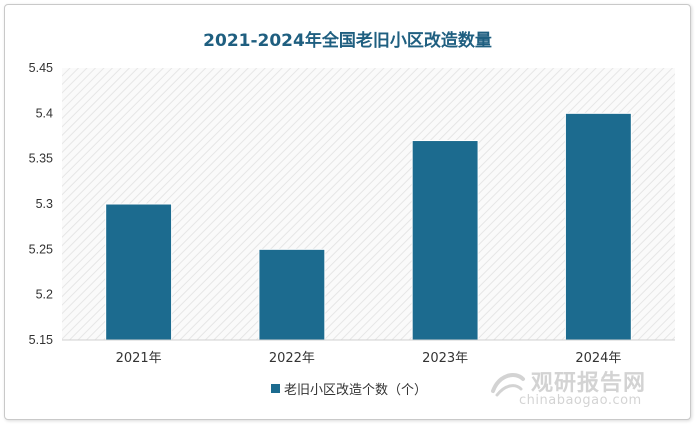  I want to click on x-tick-label: 2022年, so click(292, 358).